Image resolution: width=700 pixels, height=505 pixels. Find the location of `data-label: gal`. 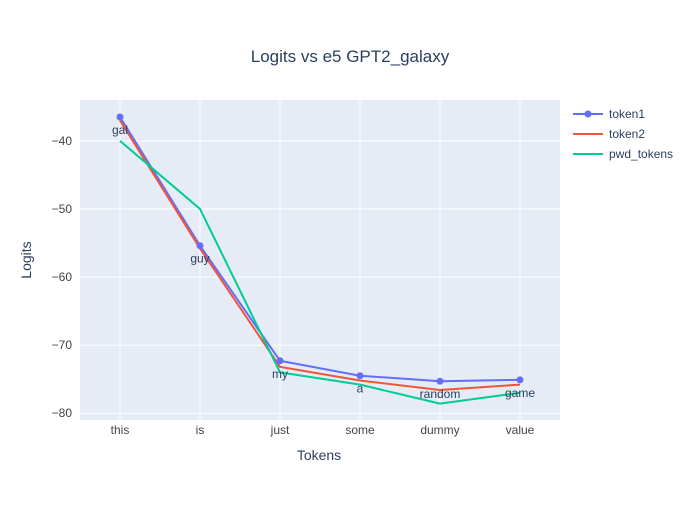

data-label: gal is located at coordinates (120, 130).